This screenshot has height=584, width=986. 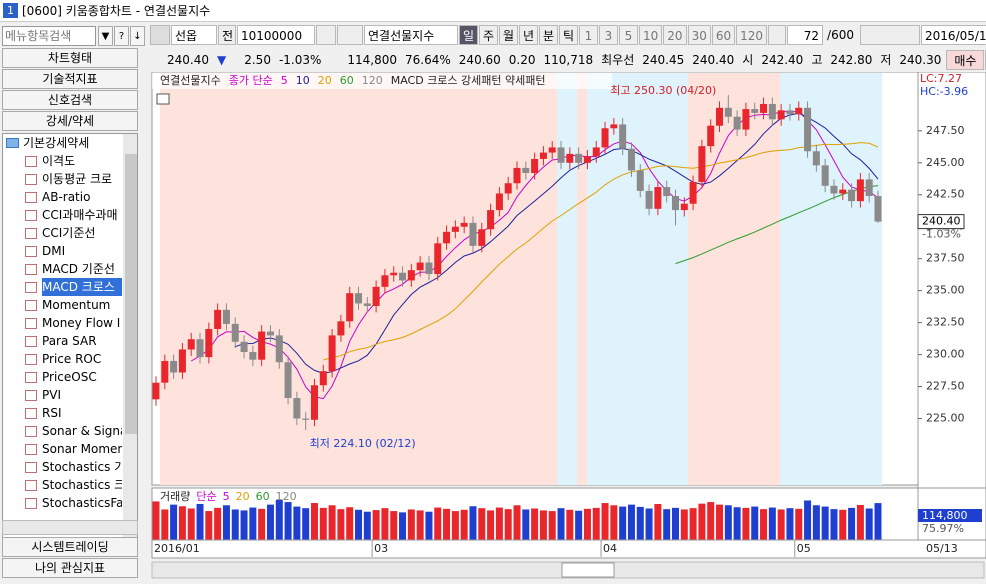 I want to click on toolbar-field: 30, so click(x=699, y=35).